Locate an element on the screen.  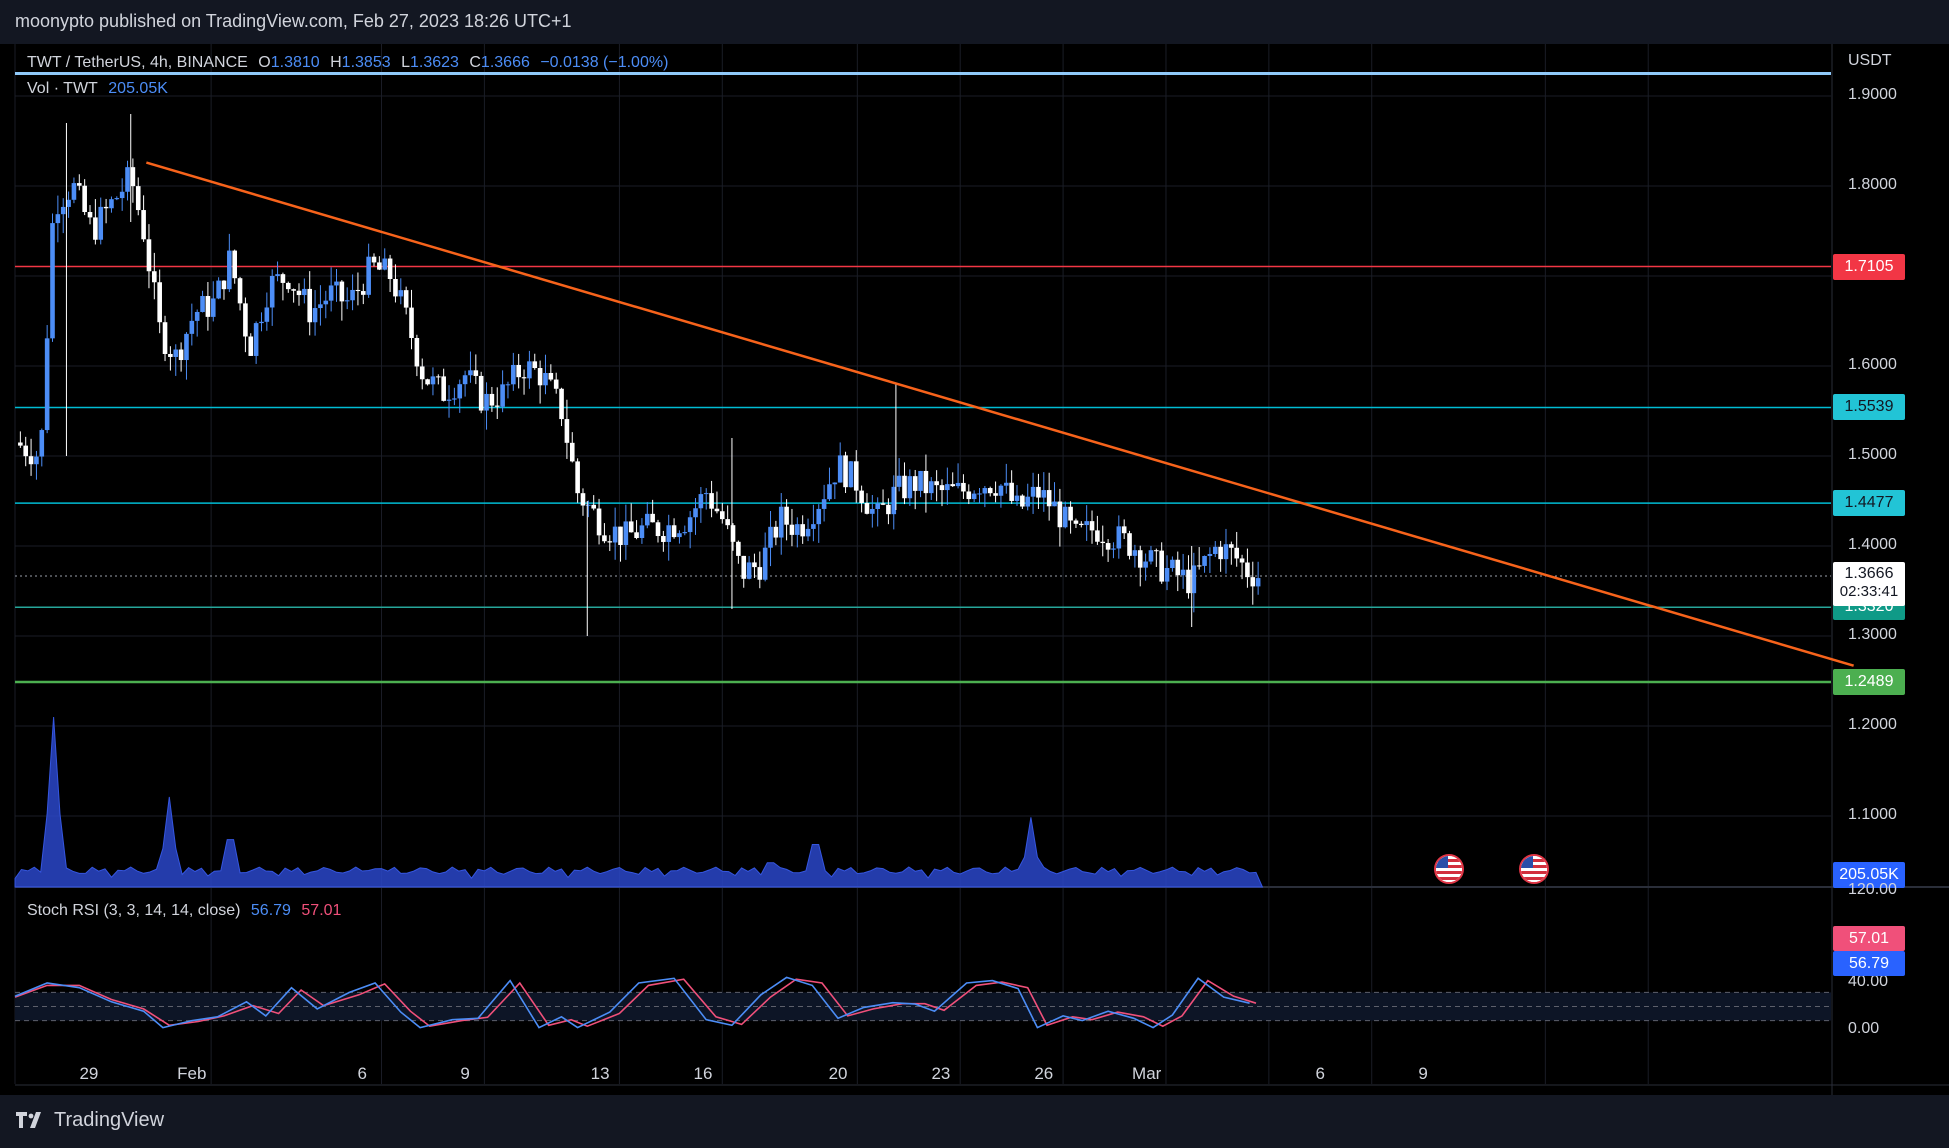
symbol-label: TWT / TetherUS, 4h, BINANCE is located at coordinates (137, 62).